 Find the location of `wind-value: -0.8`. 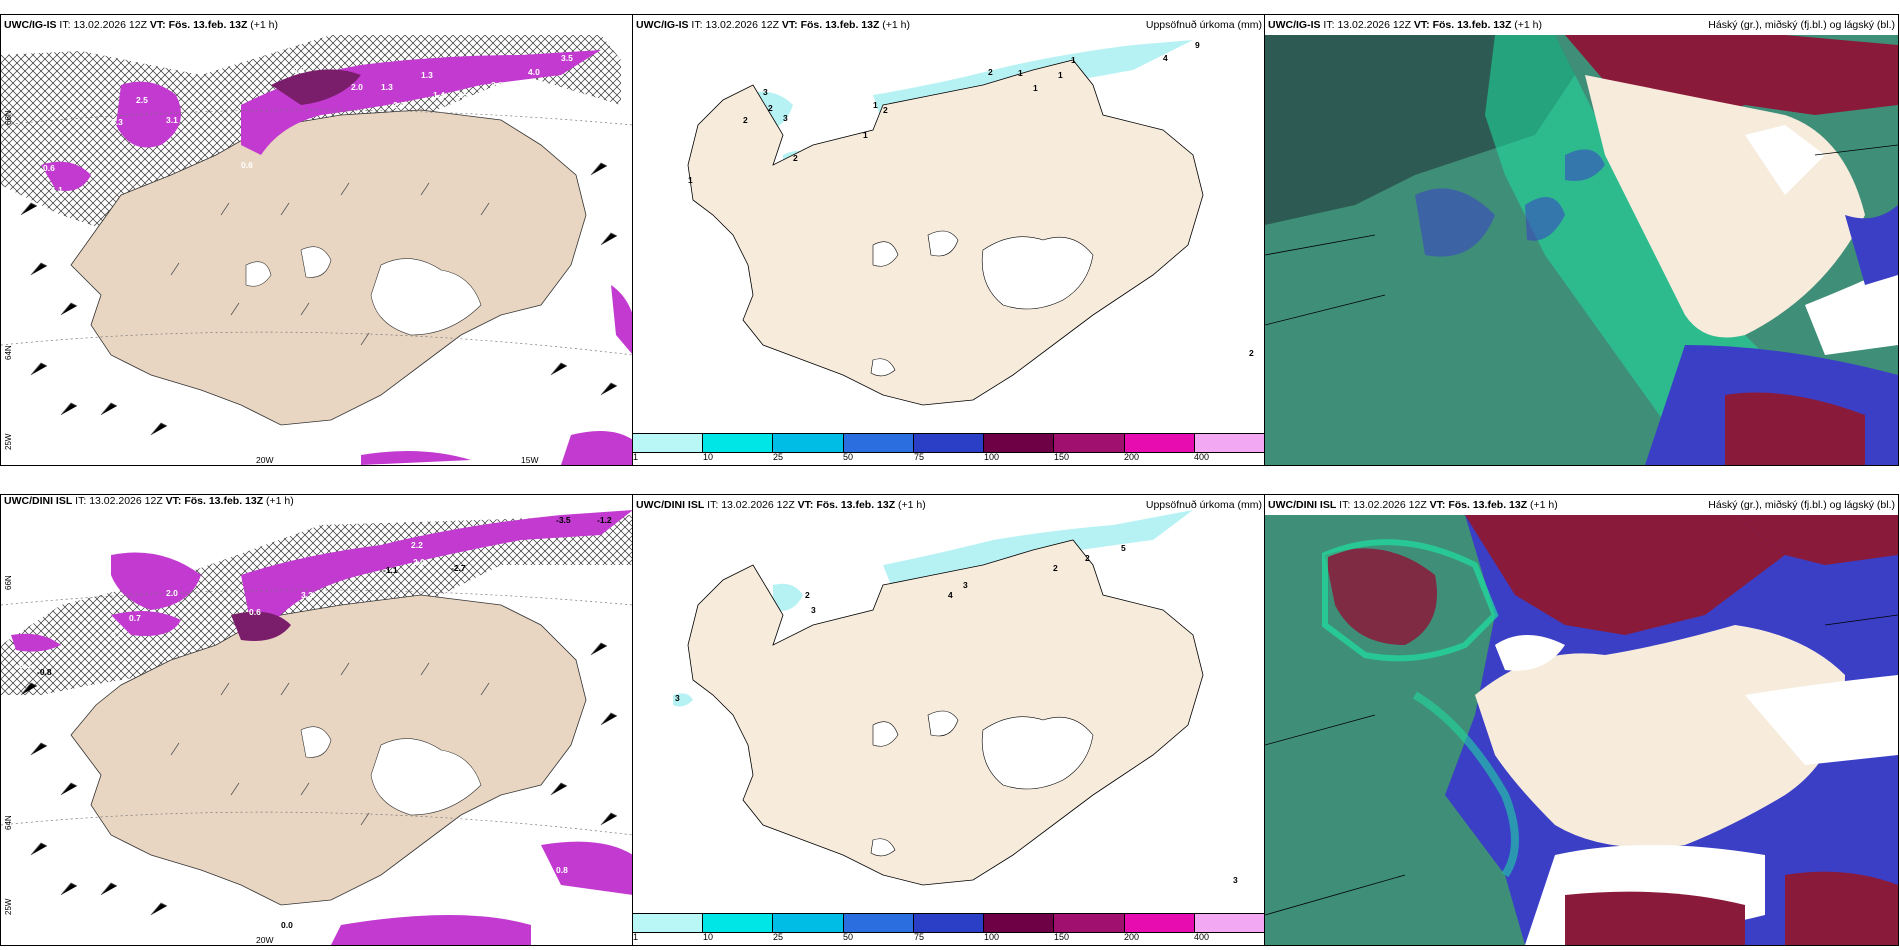

wind-value: -0.8 is located at coordinates (44, 672).